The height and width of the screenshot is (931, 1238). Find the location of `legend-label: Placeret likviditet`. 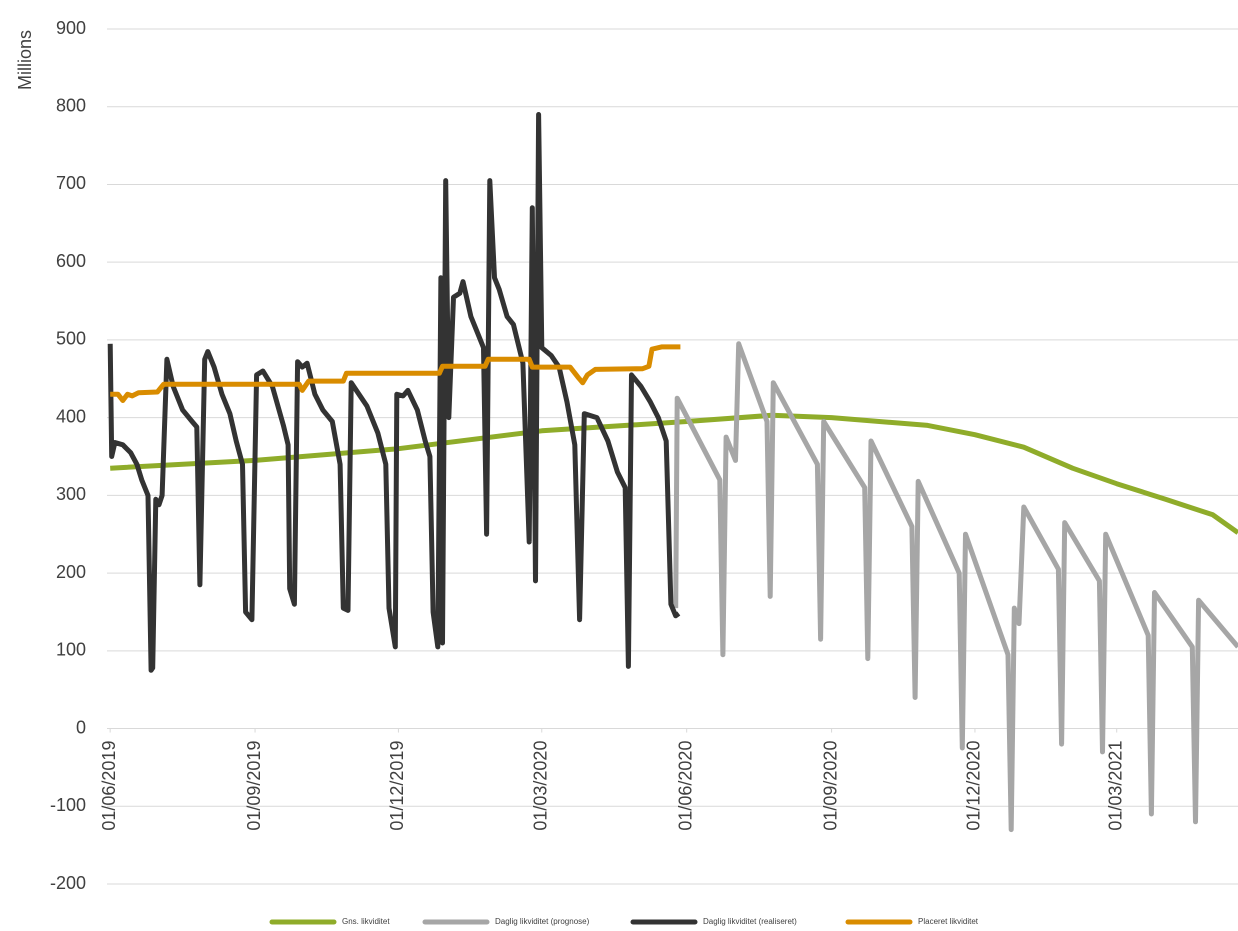

legend-label: Placeret likviditet is located at coordinates (948, 921).